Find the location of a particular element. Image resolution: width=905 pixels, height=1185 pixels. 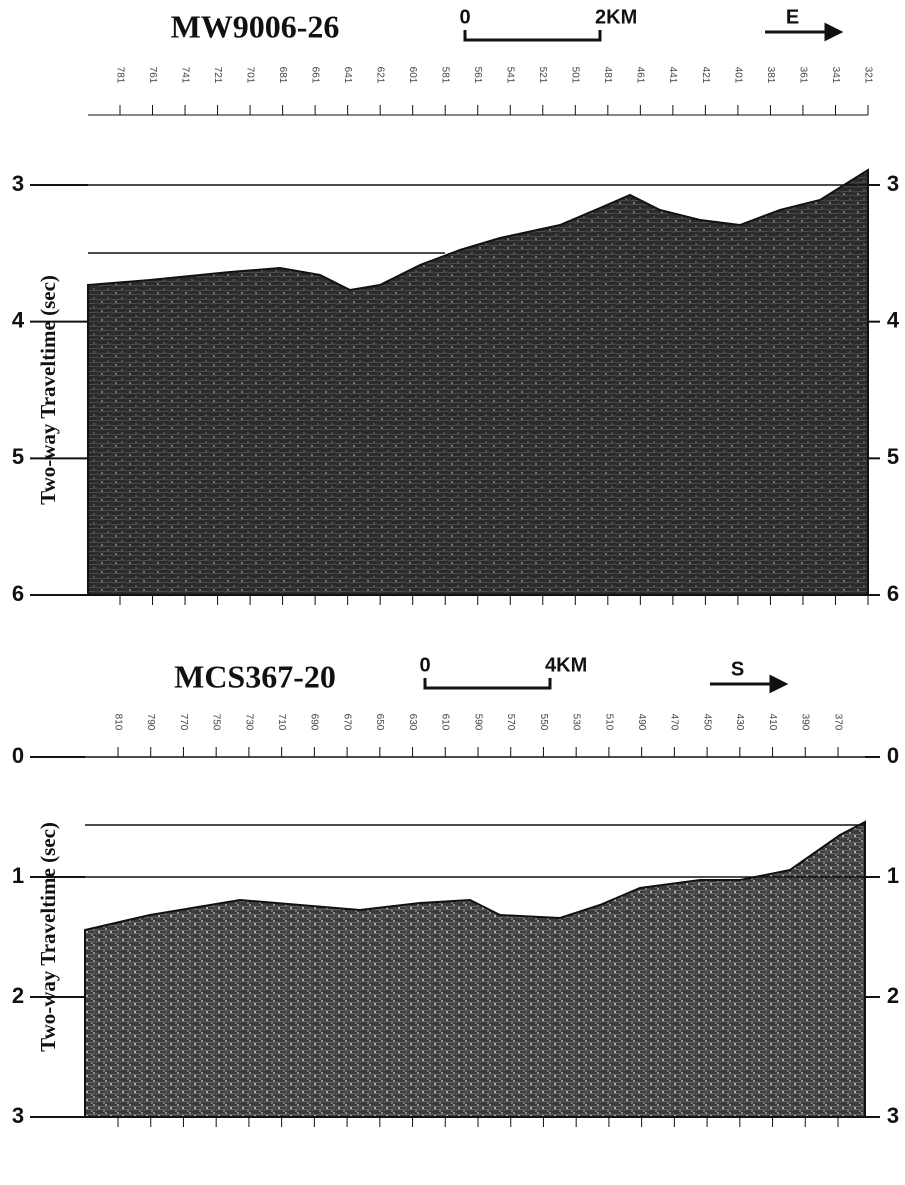

shot-point-label: 690 is located at coordinates (314, 722).